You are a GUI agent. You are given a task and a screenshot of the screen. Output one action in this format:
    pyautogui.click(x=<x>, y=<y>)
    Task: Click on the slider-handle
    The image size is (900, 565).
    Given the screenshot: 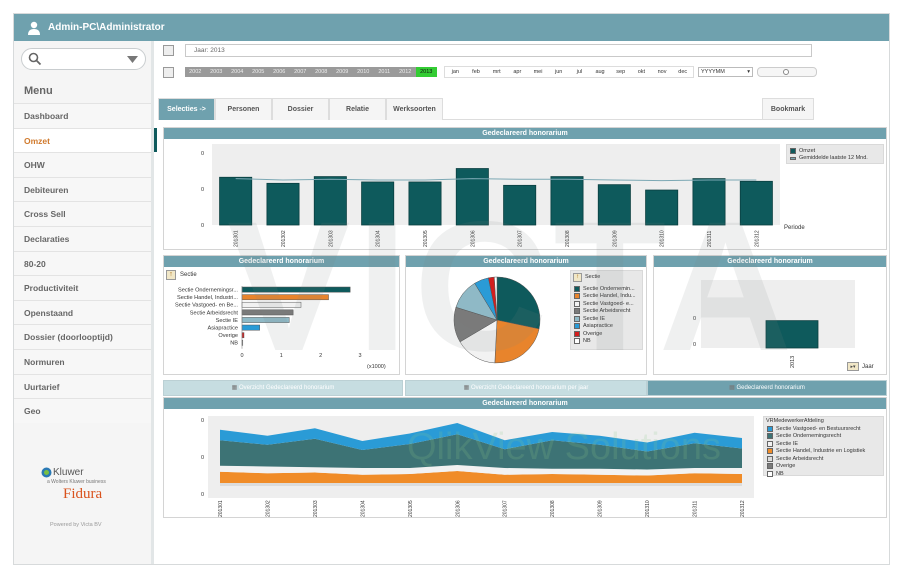 What is the action you would take?
    pyautogui.click(x=786, y=72)
    